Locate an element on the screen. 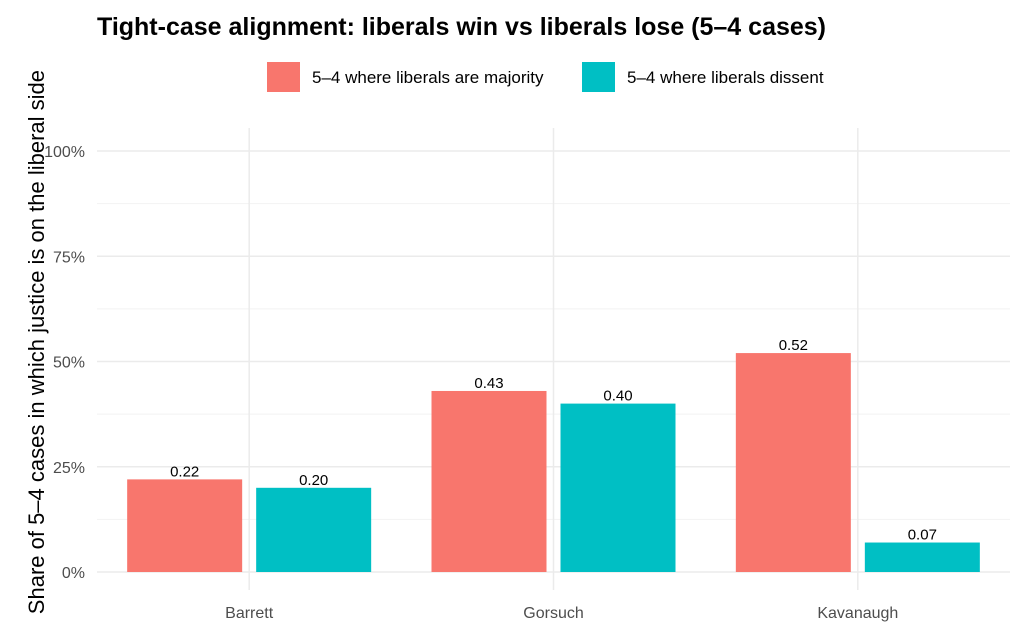 The width and height of the screenshot is (1024, 633). bar-barrett-dissent is located at coordinates (314, 529).